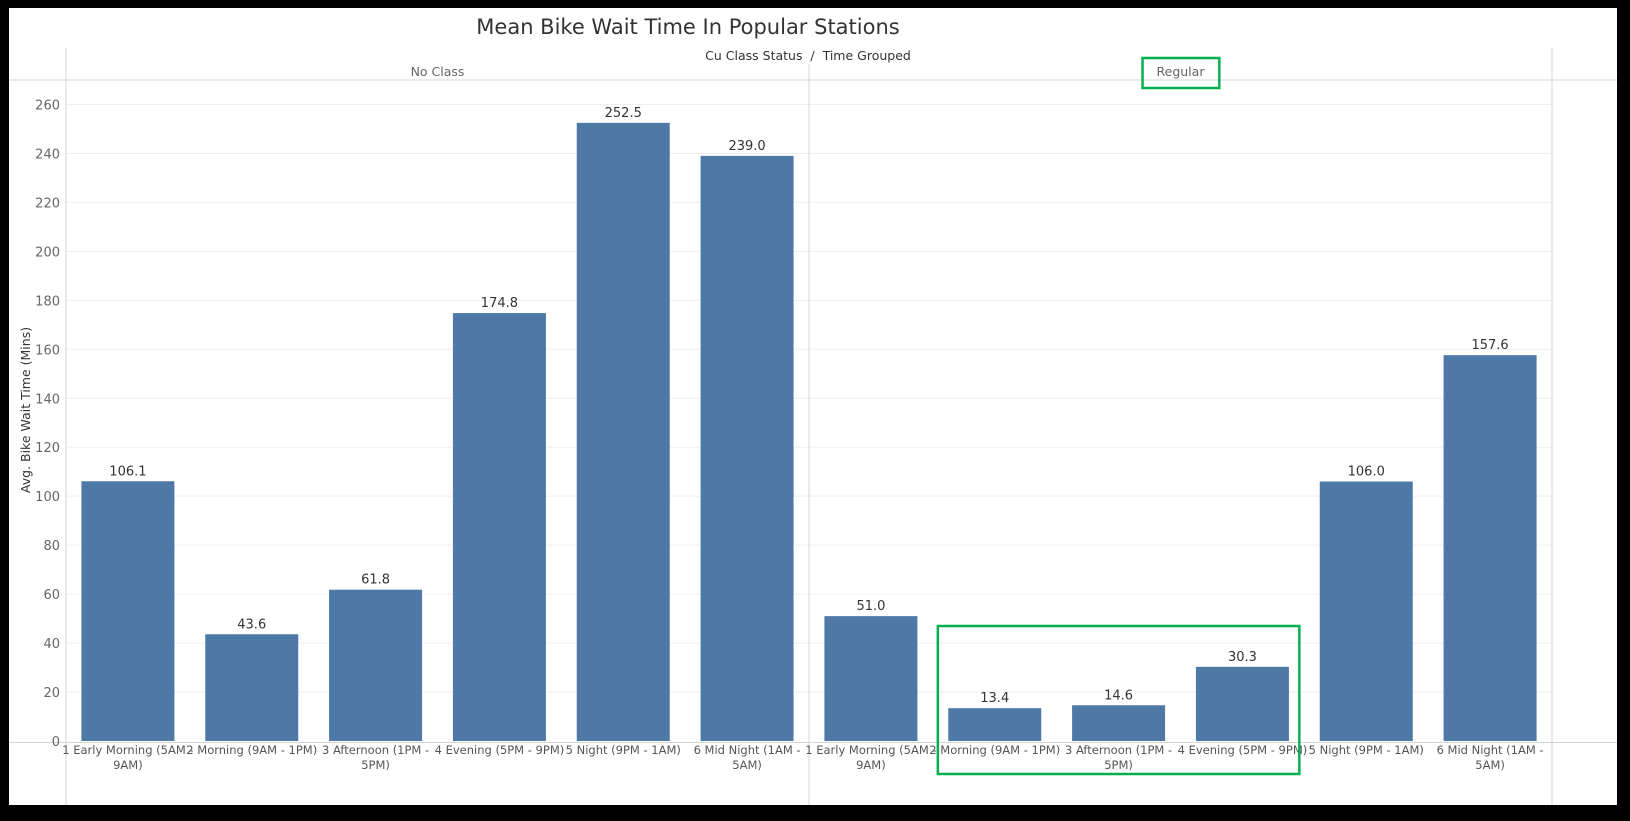 This screenshot has height=821, width=1630. What do you see at coordinates (51, 595) in the screenshot?
I see `y-tick-label: 60` at bounding box center [51, 595].